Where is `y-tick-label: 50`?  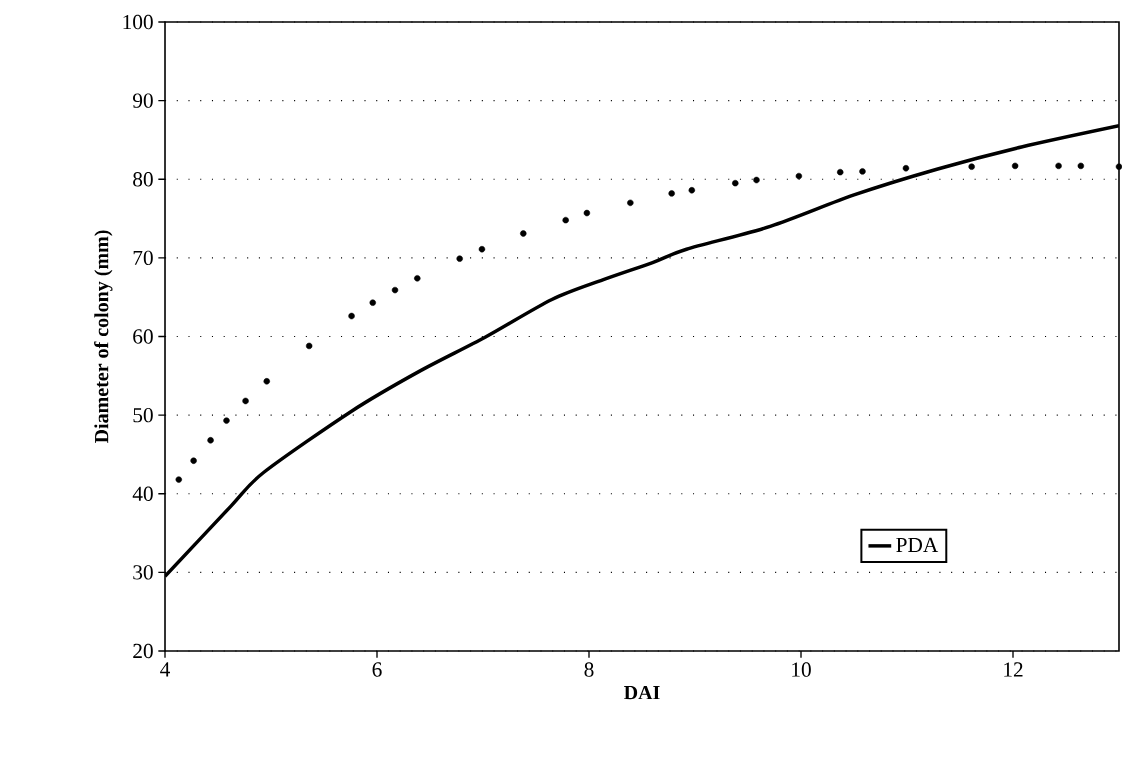
y-tick-label: 50 is located at coordinates (143, 415).